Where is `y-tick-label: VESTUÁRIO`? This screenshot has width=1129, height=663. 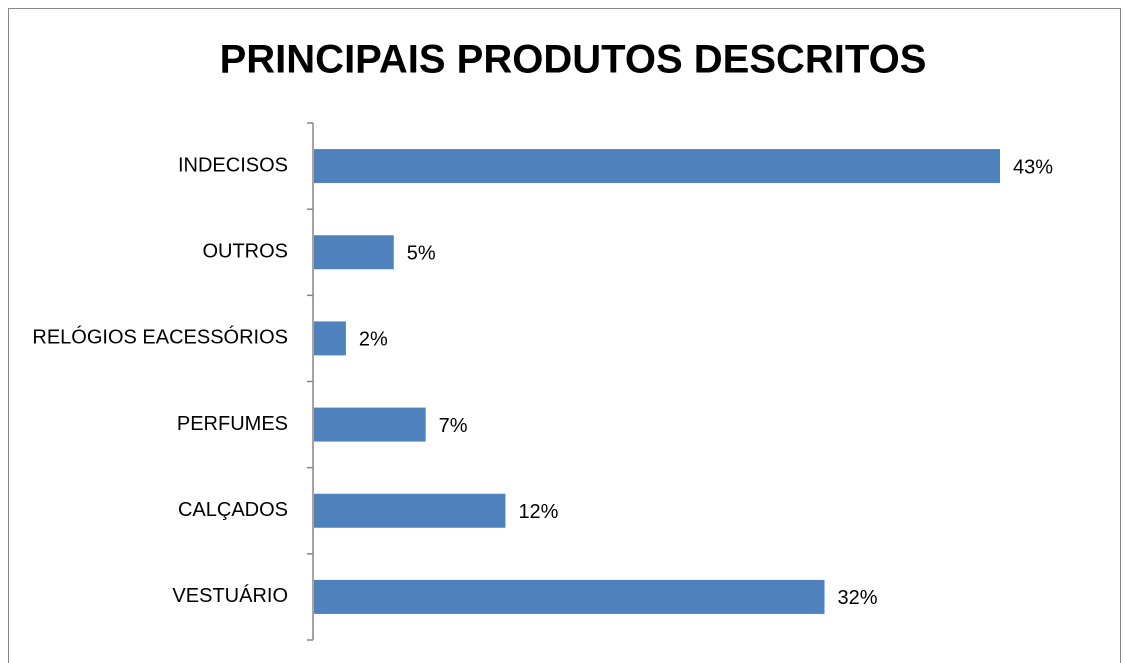
y-tick-label: VESTUÁRIO is located at coordinates (230, 595).